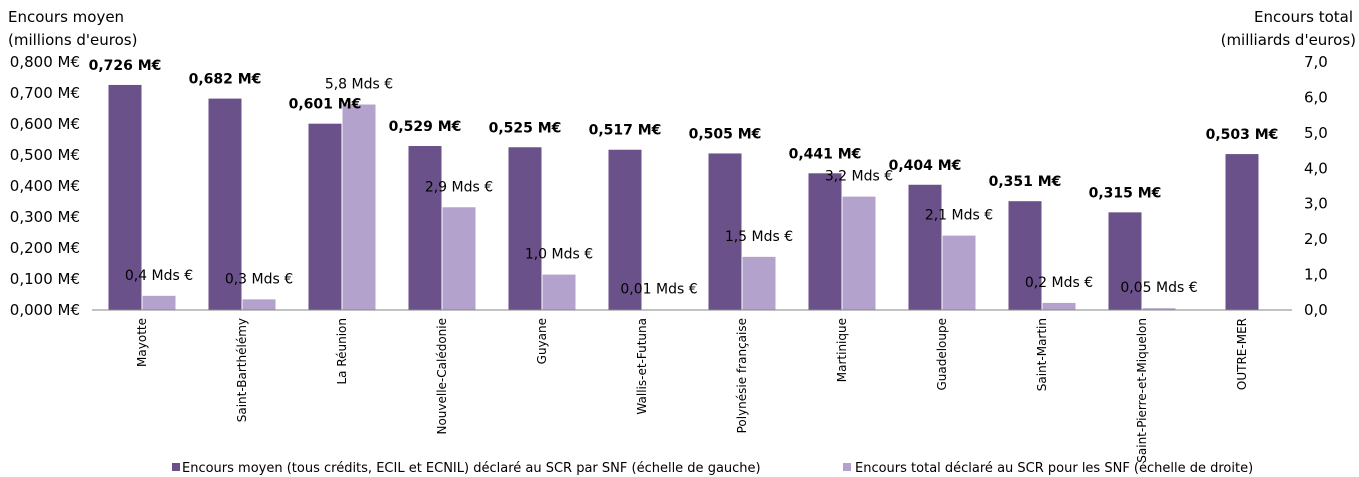  What do you see at coordinates (842, 350) in the screenshot?
I see `category-label: Martinique` at bounding box center [842, 350].